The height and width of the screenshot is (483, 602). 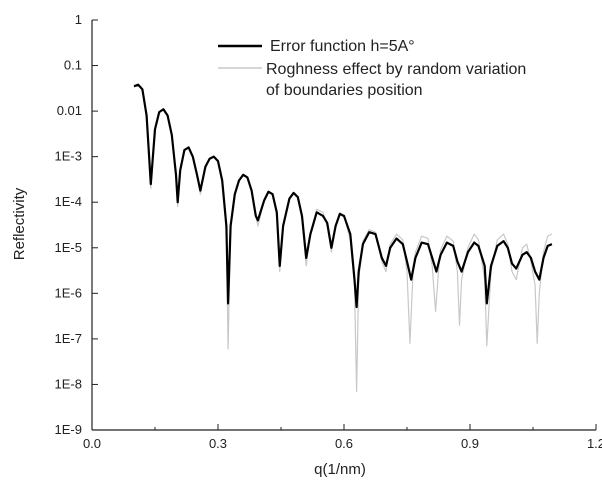 What do you see at coordinates (342, 46) in the screenshot?
I see `legend-label-error-function: Error function h=5A°` at bounding box center [342, 46].